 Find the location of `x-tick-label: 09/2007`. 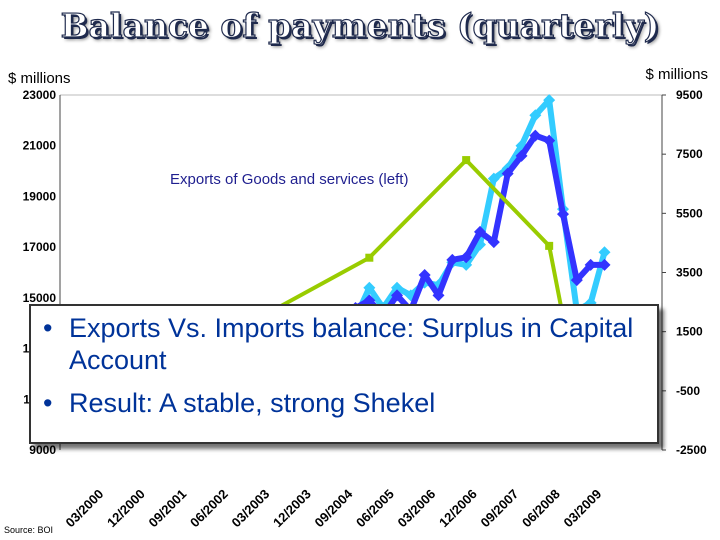

x-tick-label: 09/2007 is located at coordinates (500, 508).